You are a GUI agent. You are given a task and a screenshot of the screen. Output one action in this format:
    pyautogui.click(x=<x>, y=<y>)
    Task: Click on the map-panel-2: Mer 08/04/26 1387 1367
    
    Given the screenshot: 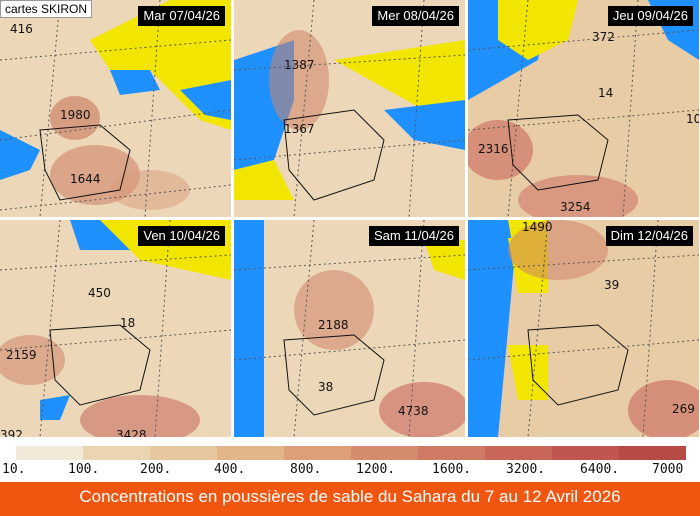 What is the action you would take?
    pyautogui.click(x=349, y=108)
    